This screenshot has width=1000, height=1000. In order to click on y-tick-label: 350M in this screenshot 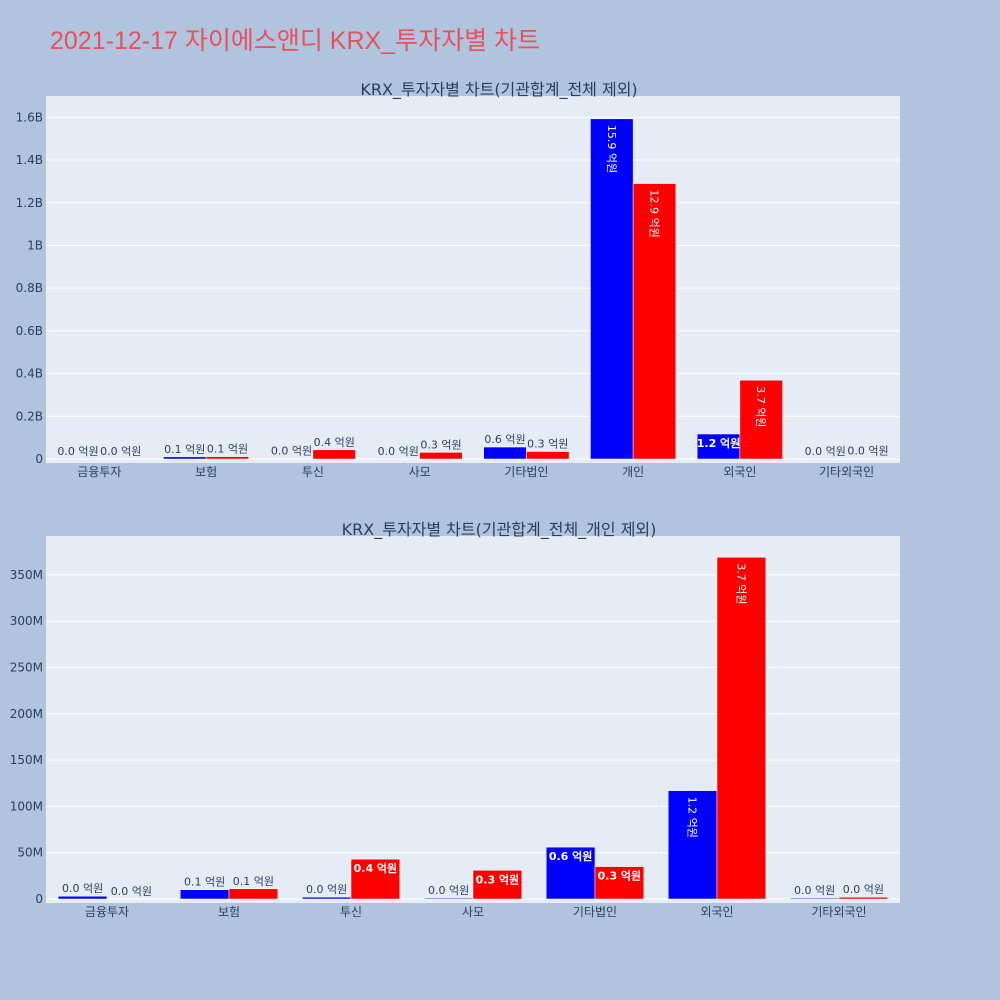, I will do `click(26, 575)`.